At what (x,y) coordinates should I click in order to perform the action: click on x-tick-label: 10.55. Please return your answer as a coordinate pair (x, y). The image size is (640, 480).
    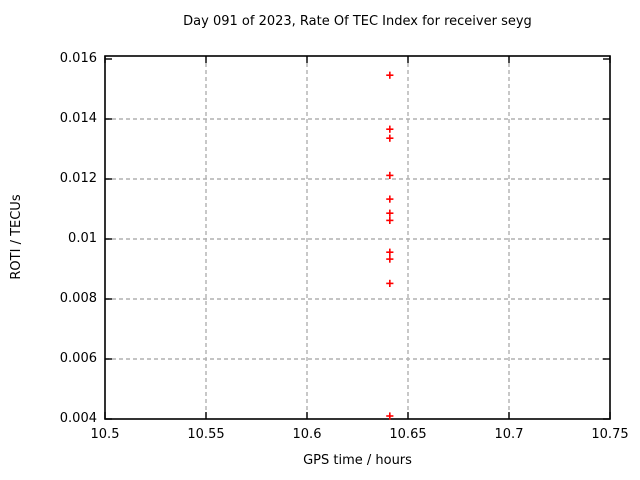
    Looking at the image, I should click on (206, 434).